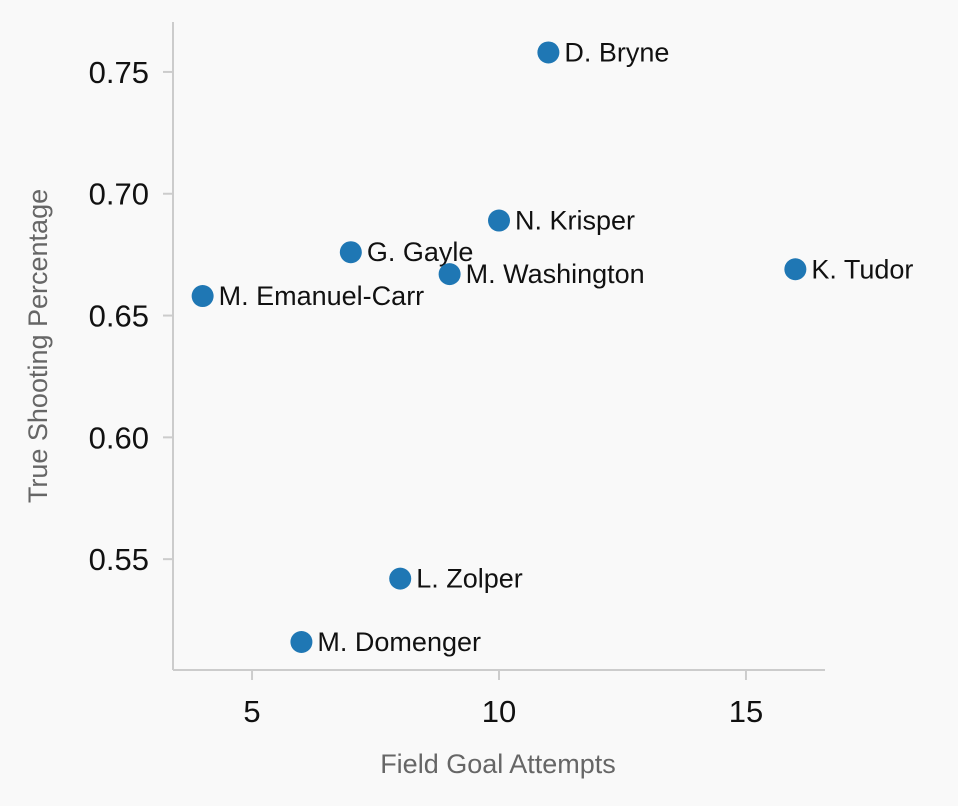 The width and height of the screenshot is (958, 806). What do you see at coordinates (862, 269) in the screenshot?
I see `data-point-label: K. Tudor` at bounding box center [862, 269].